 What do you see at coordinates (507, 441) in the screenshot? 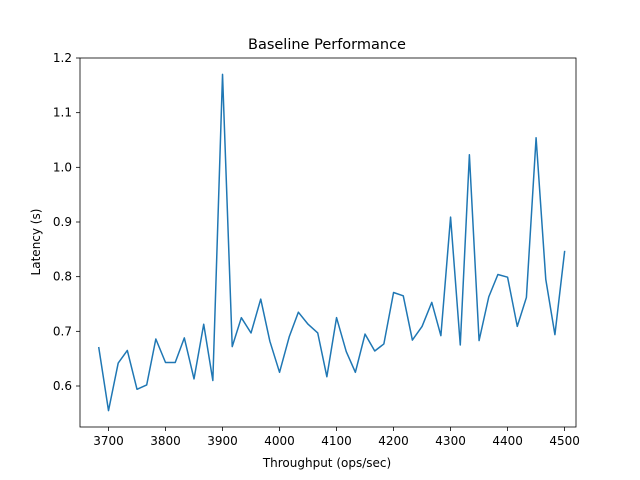
I see `x-tick-label: 4400` at bounding box center [507, 441].